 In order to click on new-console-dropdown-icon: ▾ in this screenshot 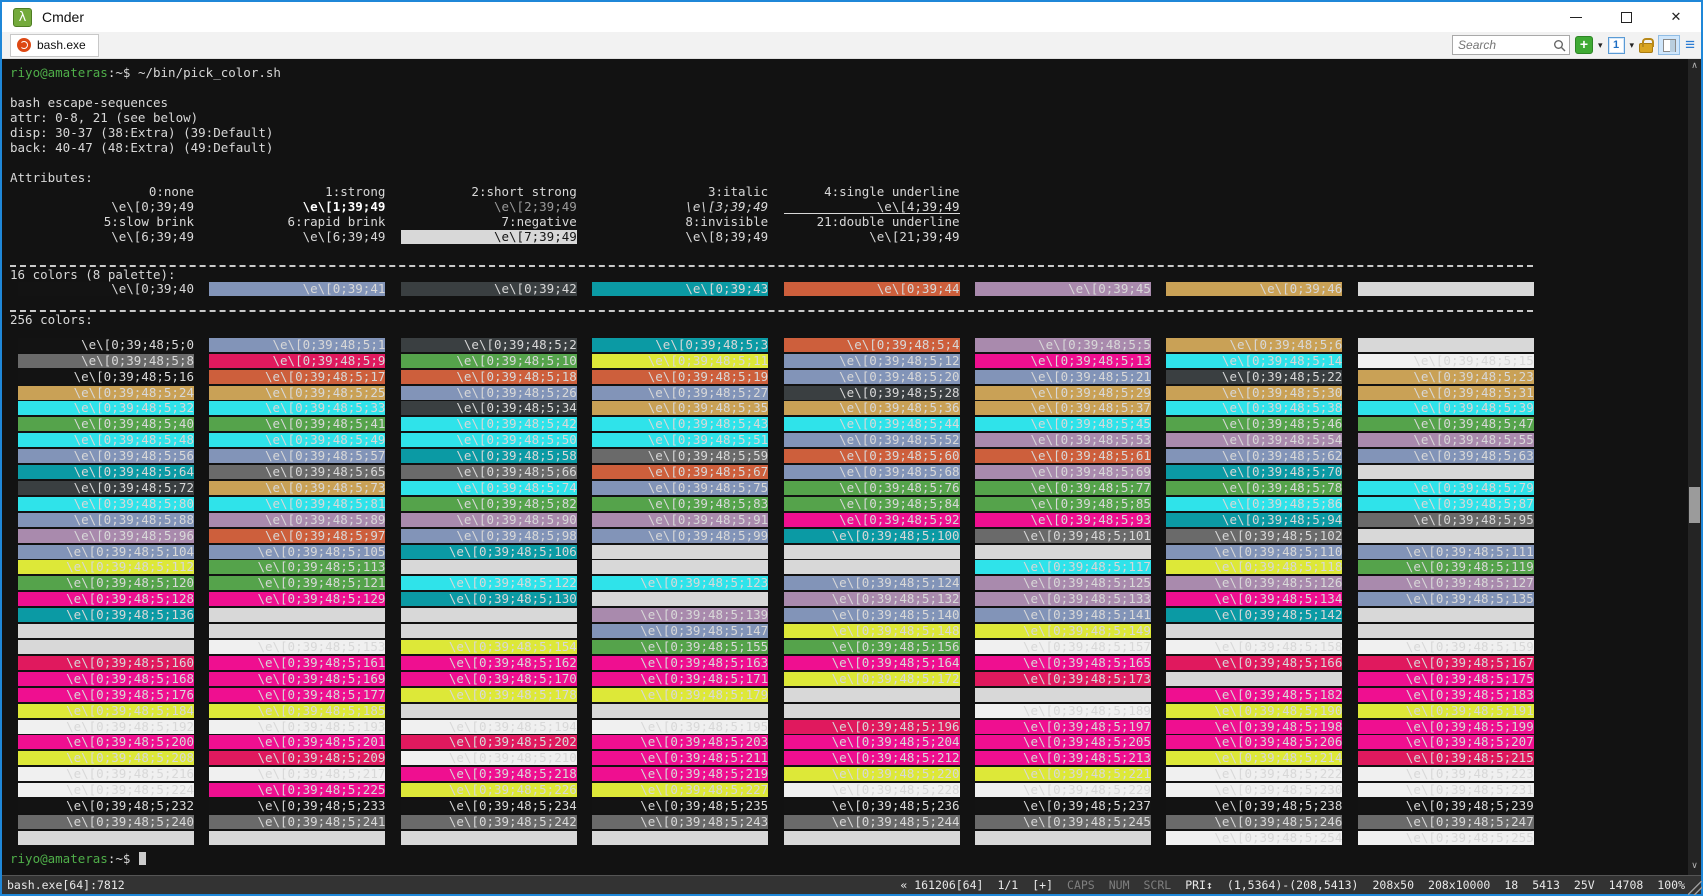, I will do `click(1600, 44)`.